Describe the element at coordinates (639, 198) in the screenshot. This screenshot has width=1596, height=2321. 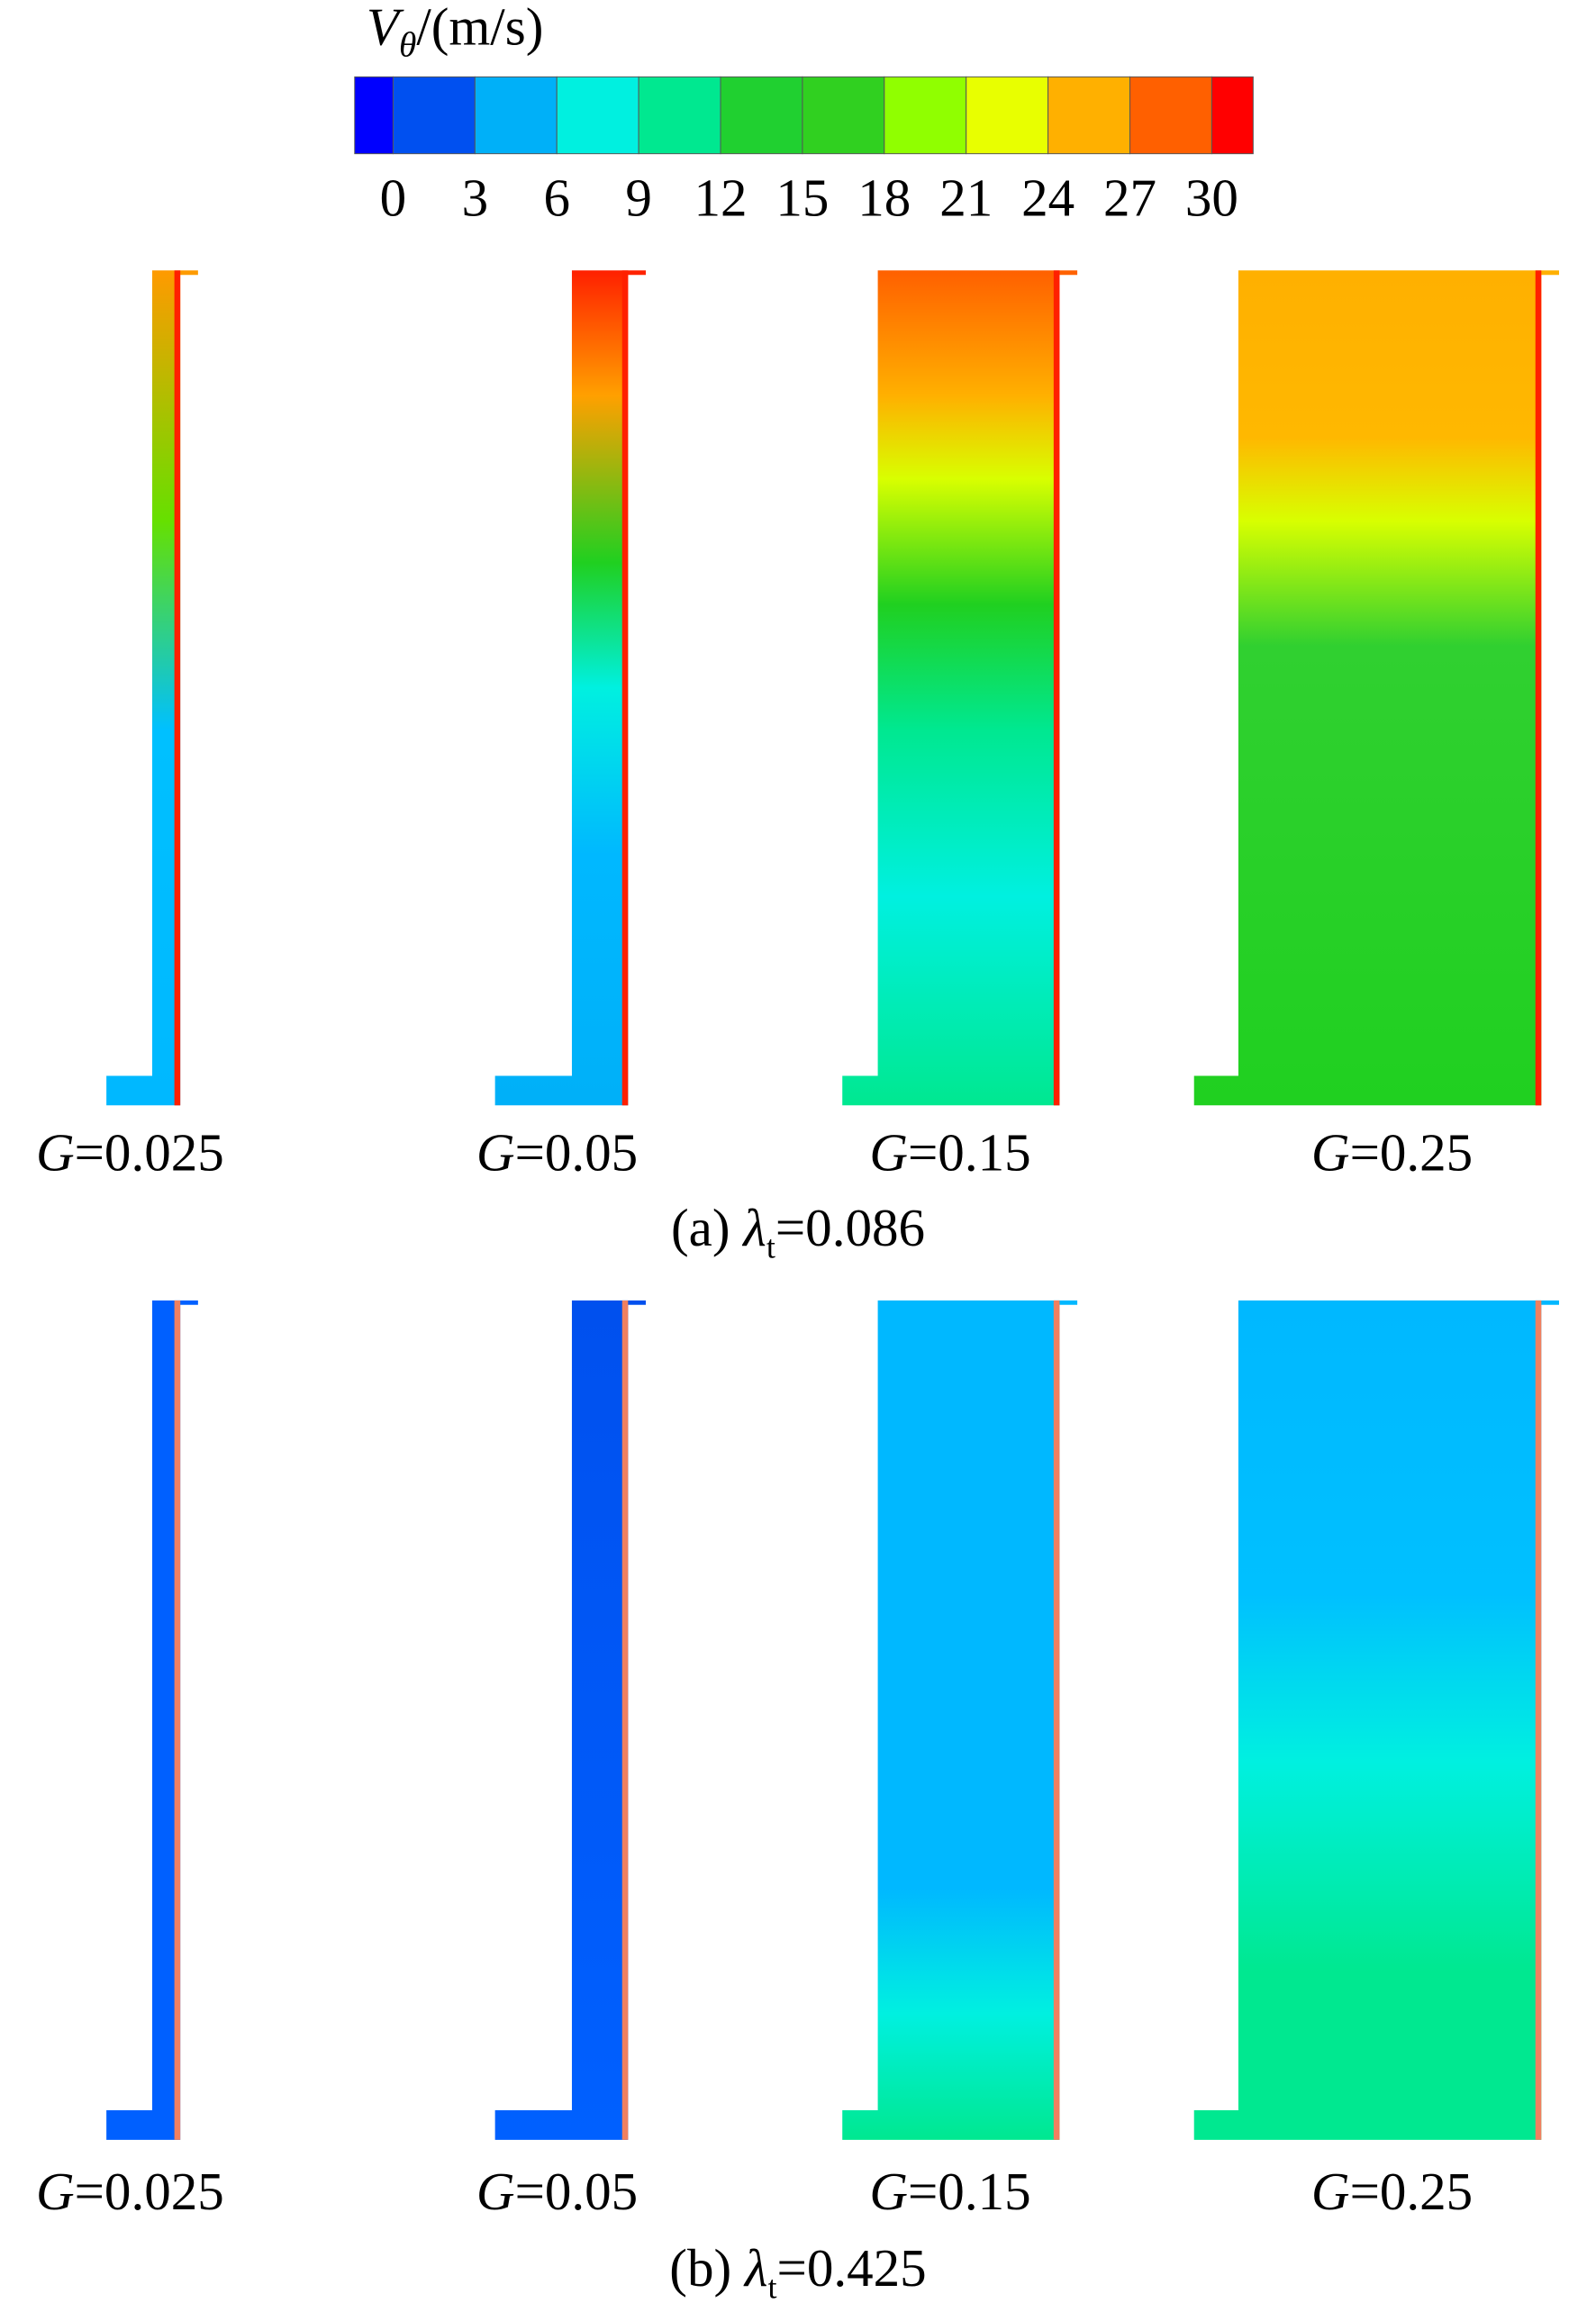
I see `colorbar-tick-label: 9` at that location.